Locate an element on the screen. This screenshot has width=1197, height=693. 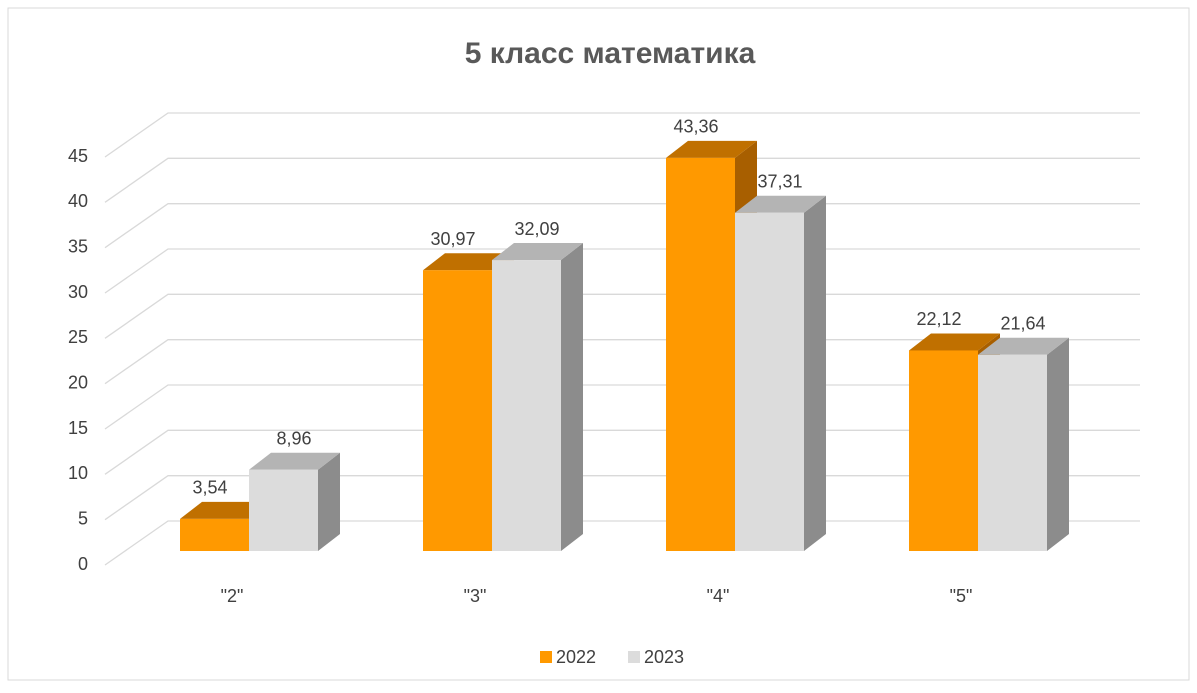
data-label: 37,31 is located at coordinates (779, 181).